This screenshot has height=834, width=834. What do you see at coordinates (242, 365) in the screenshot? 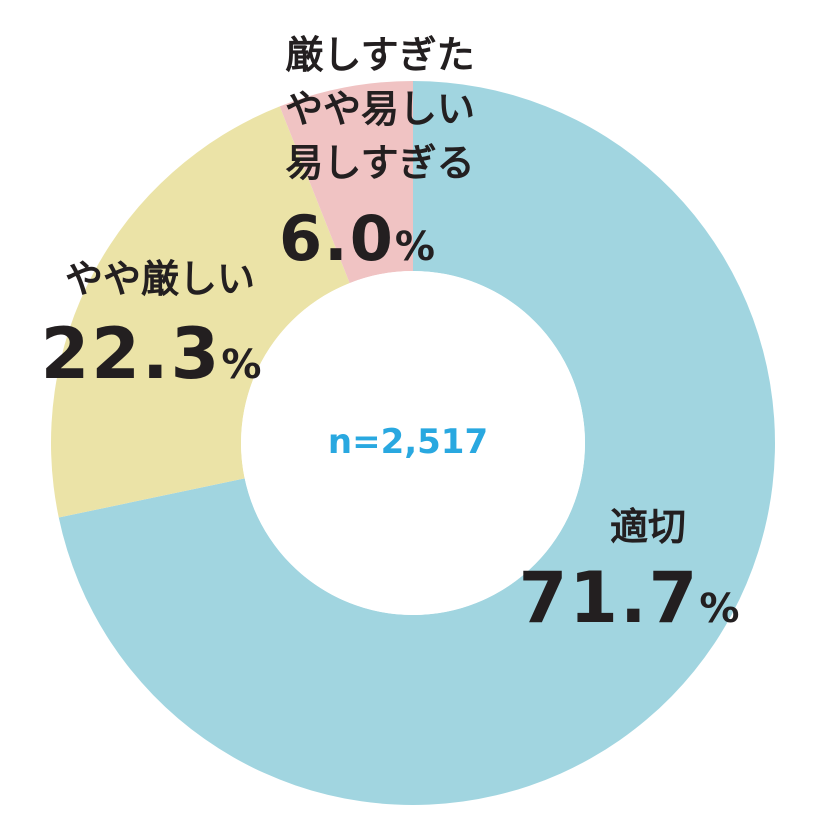
I see `percent-sign-yaya-kibishii: %` at bounding box center [242, 365].